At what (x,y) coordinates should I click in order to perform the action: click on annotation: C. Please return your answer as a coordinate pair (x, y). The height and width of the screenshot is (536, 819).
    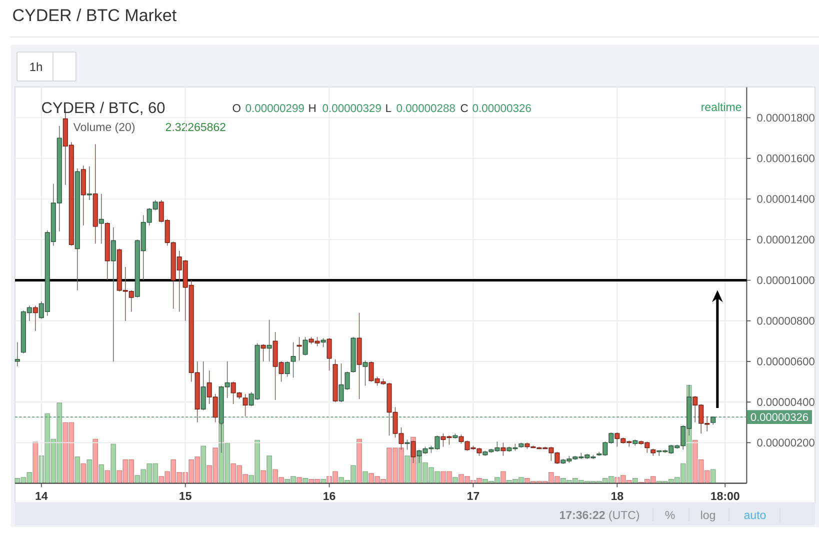
    Looking at the image, I should click on (464, 108).